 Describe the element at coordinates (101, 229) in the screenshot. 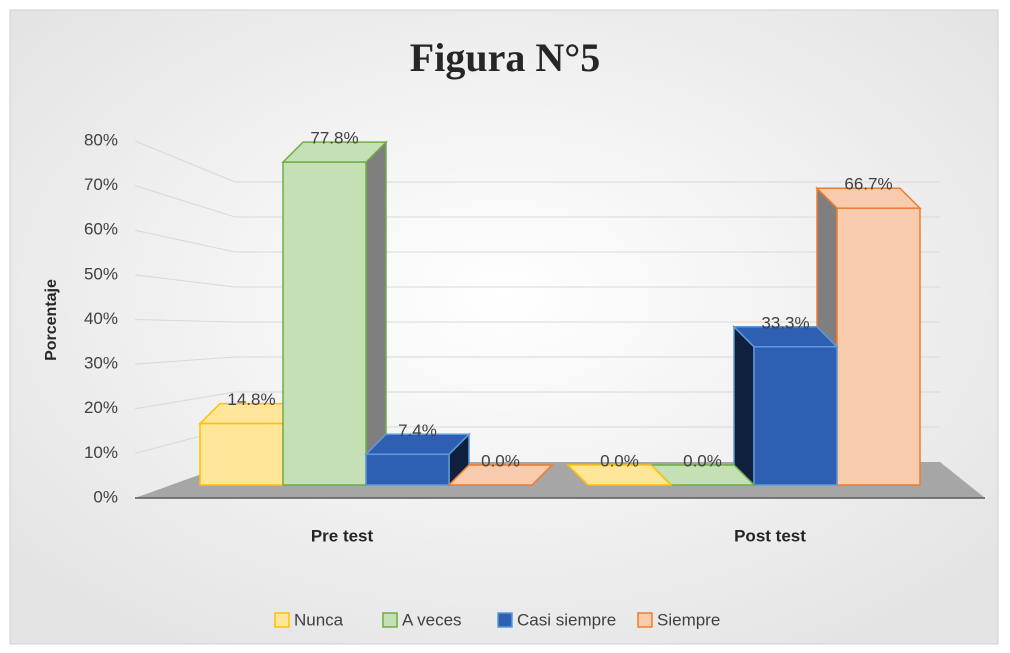

I see `y-tick-label: 60%` at that location.